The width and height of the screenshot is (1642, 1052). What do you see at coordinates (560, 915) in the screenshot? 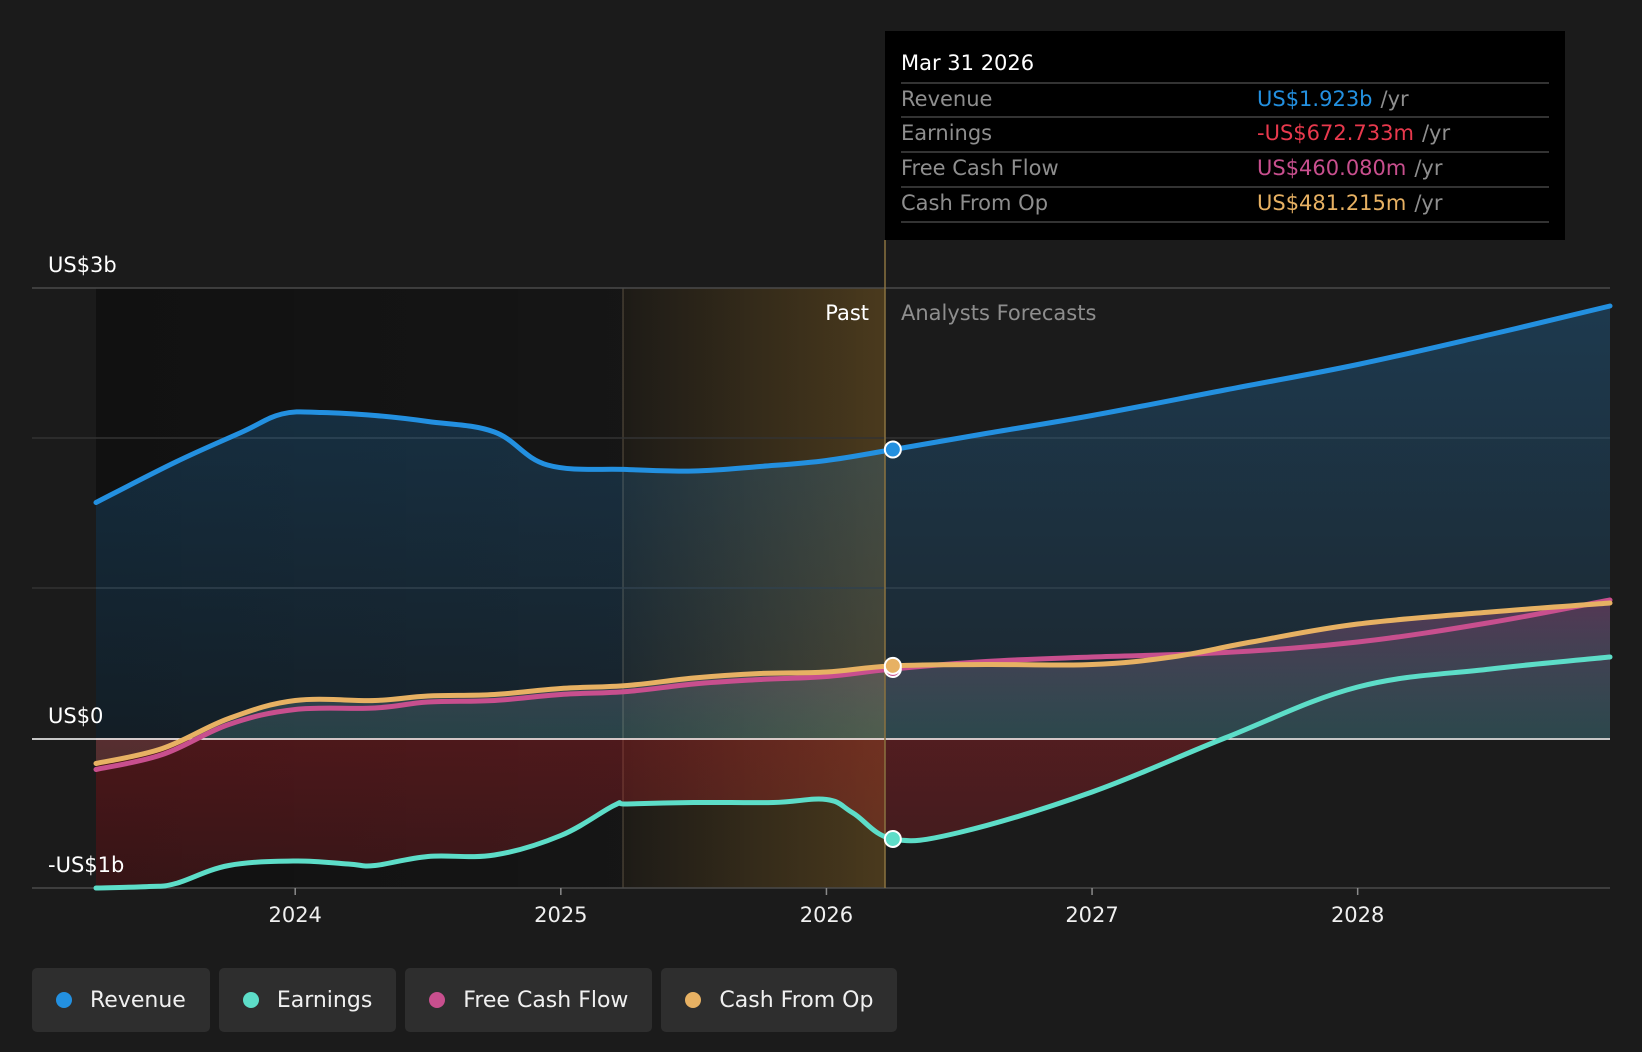
I see `x-tick-2025: 2025` at bounding box center [560, 915].